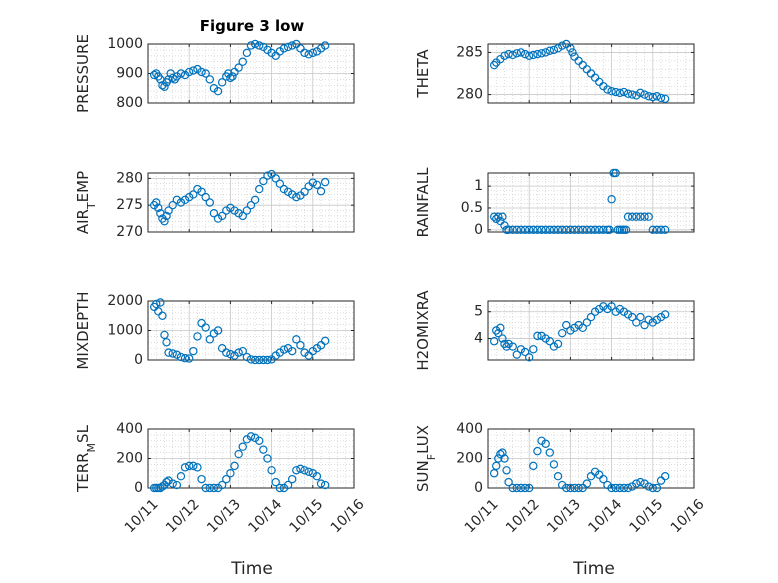 The image size is (778, 583). Describe the element at coordinates (472, 208) in the screenshot. I see `y-tick-label: 0.5` at that location.